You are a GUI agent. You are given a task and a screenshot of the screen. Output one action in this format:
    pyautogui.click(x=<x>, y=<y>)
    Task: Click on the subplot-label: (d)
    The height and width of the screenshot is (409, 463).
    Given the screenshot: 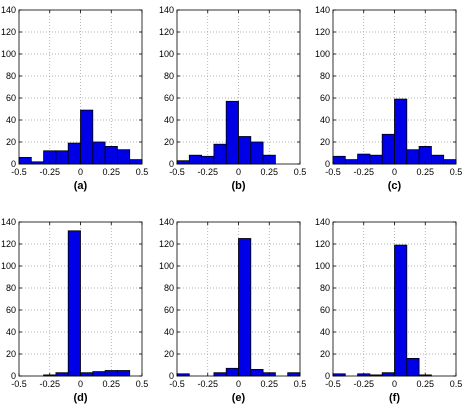 What is the action you would take?
    pyautogui.click(x=80, y=398)
    